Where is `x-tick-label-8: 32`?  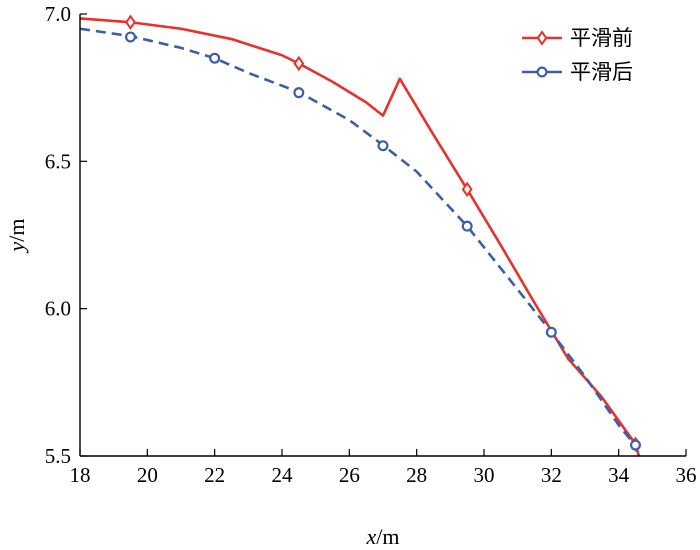 x-tick-label-8: 32 is located at coordinates (551, 475).